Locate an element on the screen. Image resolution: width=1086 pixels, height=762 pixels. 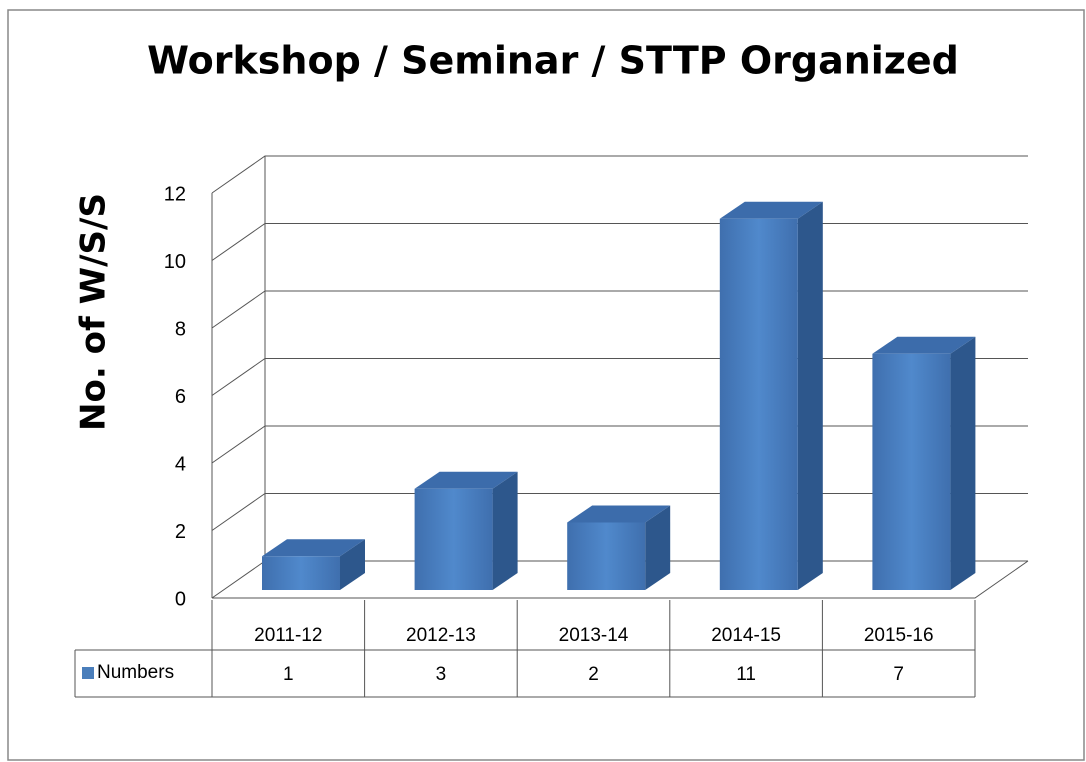
table-value: 7 is located at coordinates (898, 674).